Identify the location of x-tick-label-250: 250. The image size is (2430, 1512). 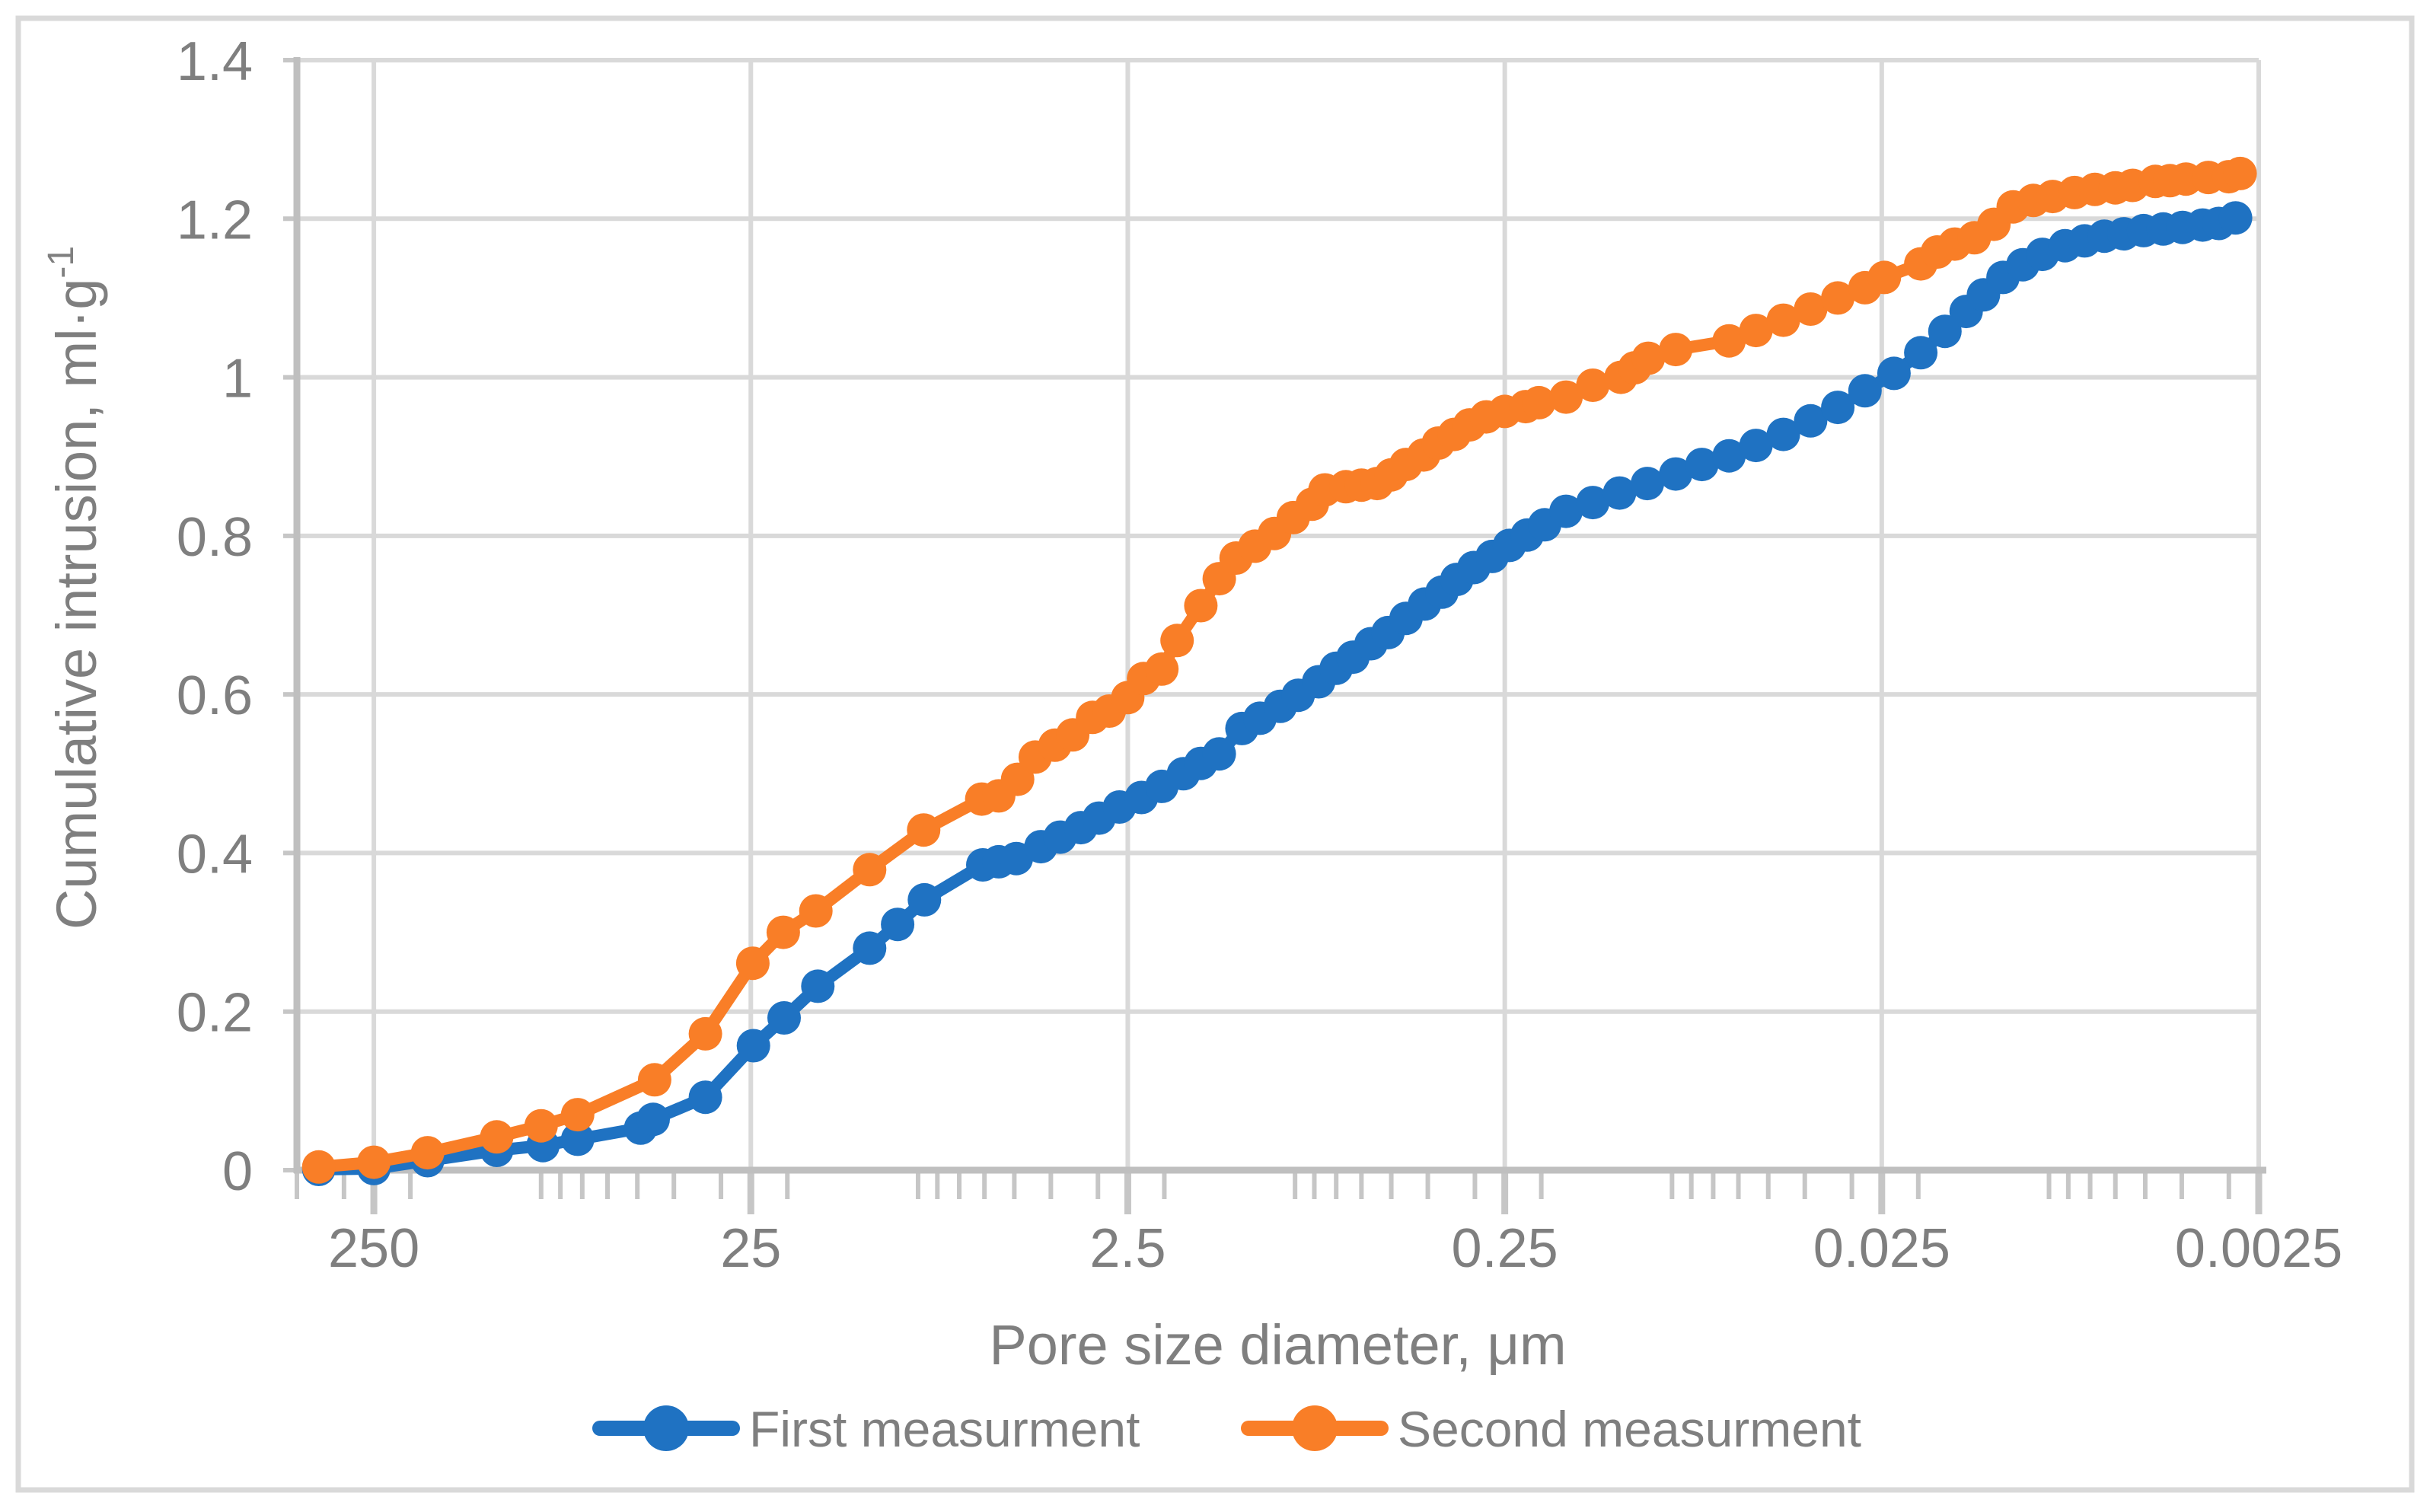
(373, 1248).